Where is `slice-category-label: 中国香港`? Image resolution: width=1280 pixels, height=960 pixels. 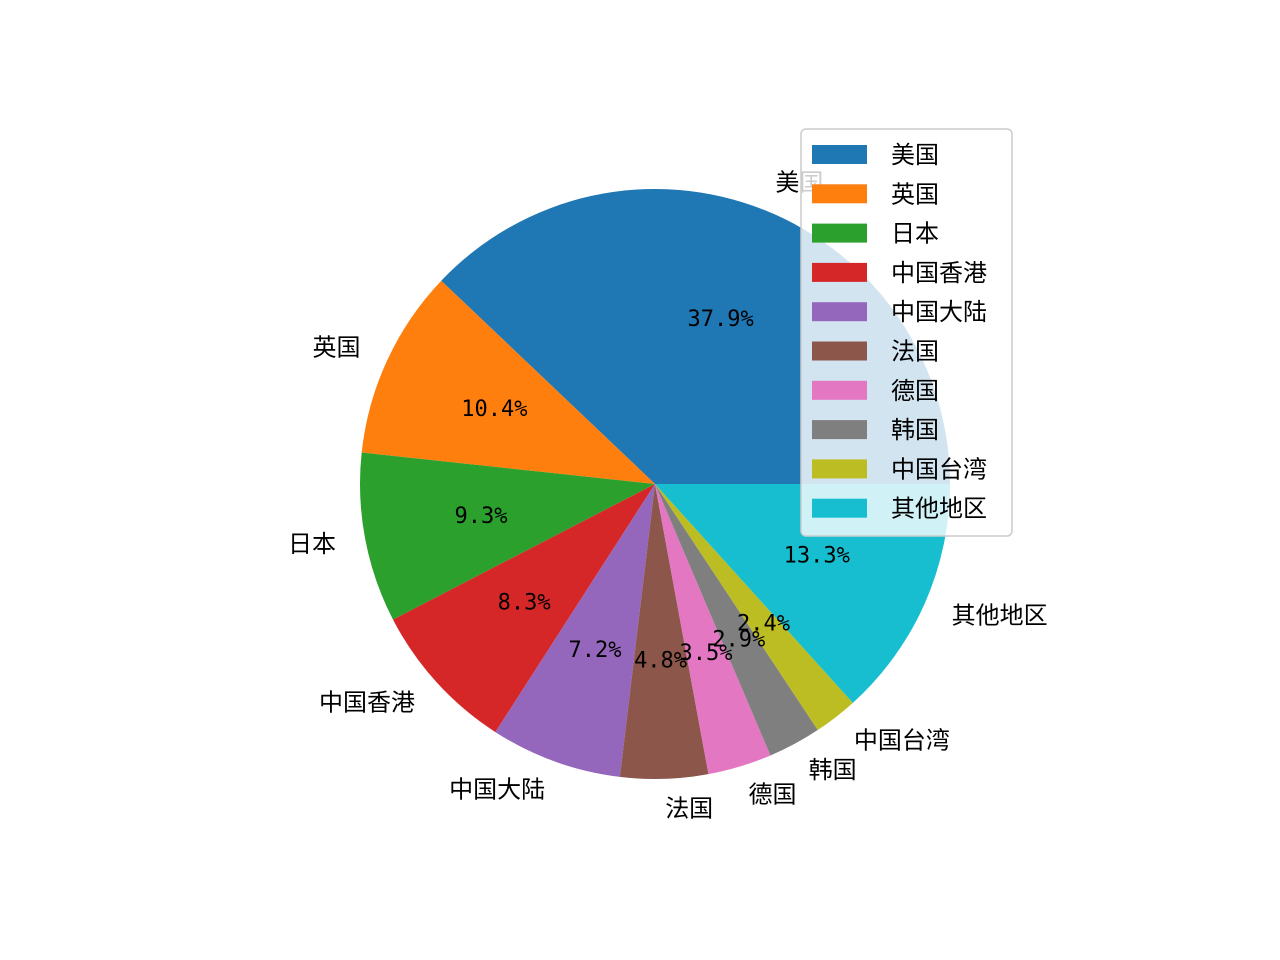
slice-category-label: 中国香港 is located at coordinates (367, 702).